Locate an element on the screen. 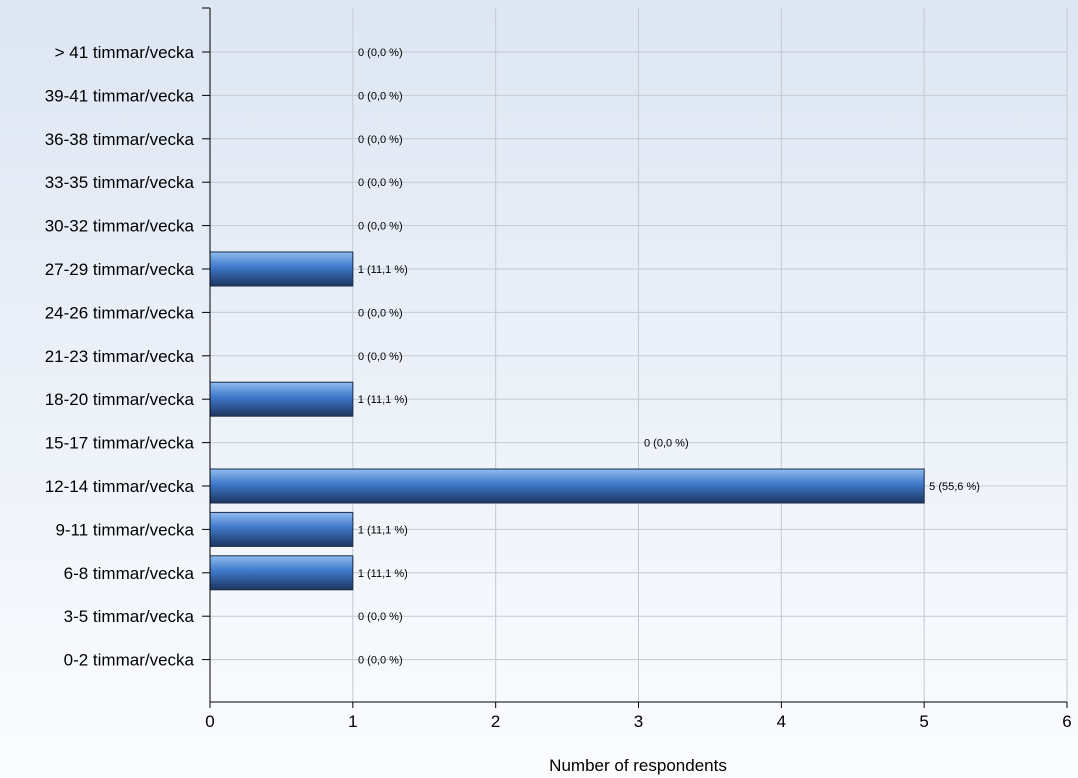  x-tick-label: 2 is located at coordinates (495, 721).